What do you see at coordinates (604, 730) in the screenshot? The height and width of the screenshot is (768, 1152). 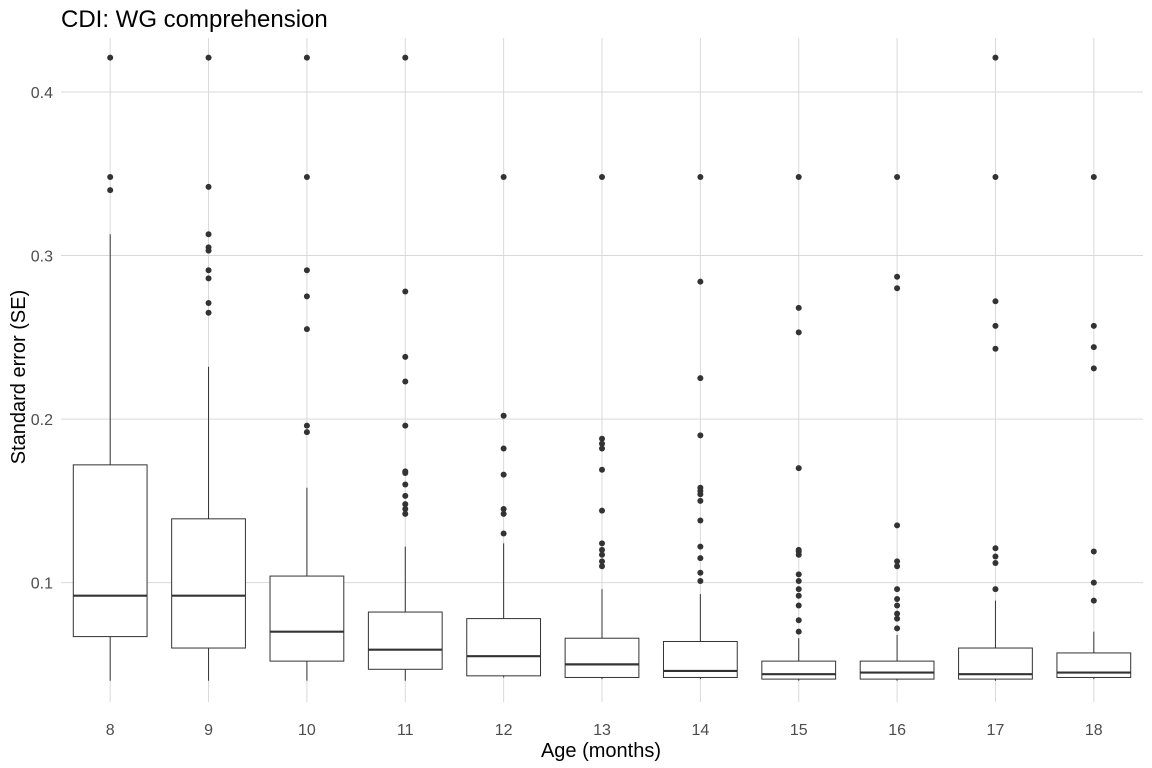 I see `x-tick-labels: 8 9 10 11 12 13 14 15 16 17 18` at bounding box center [604, 730].